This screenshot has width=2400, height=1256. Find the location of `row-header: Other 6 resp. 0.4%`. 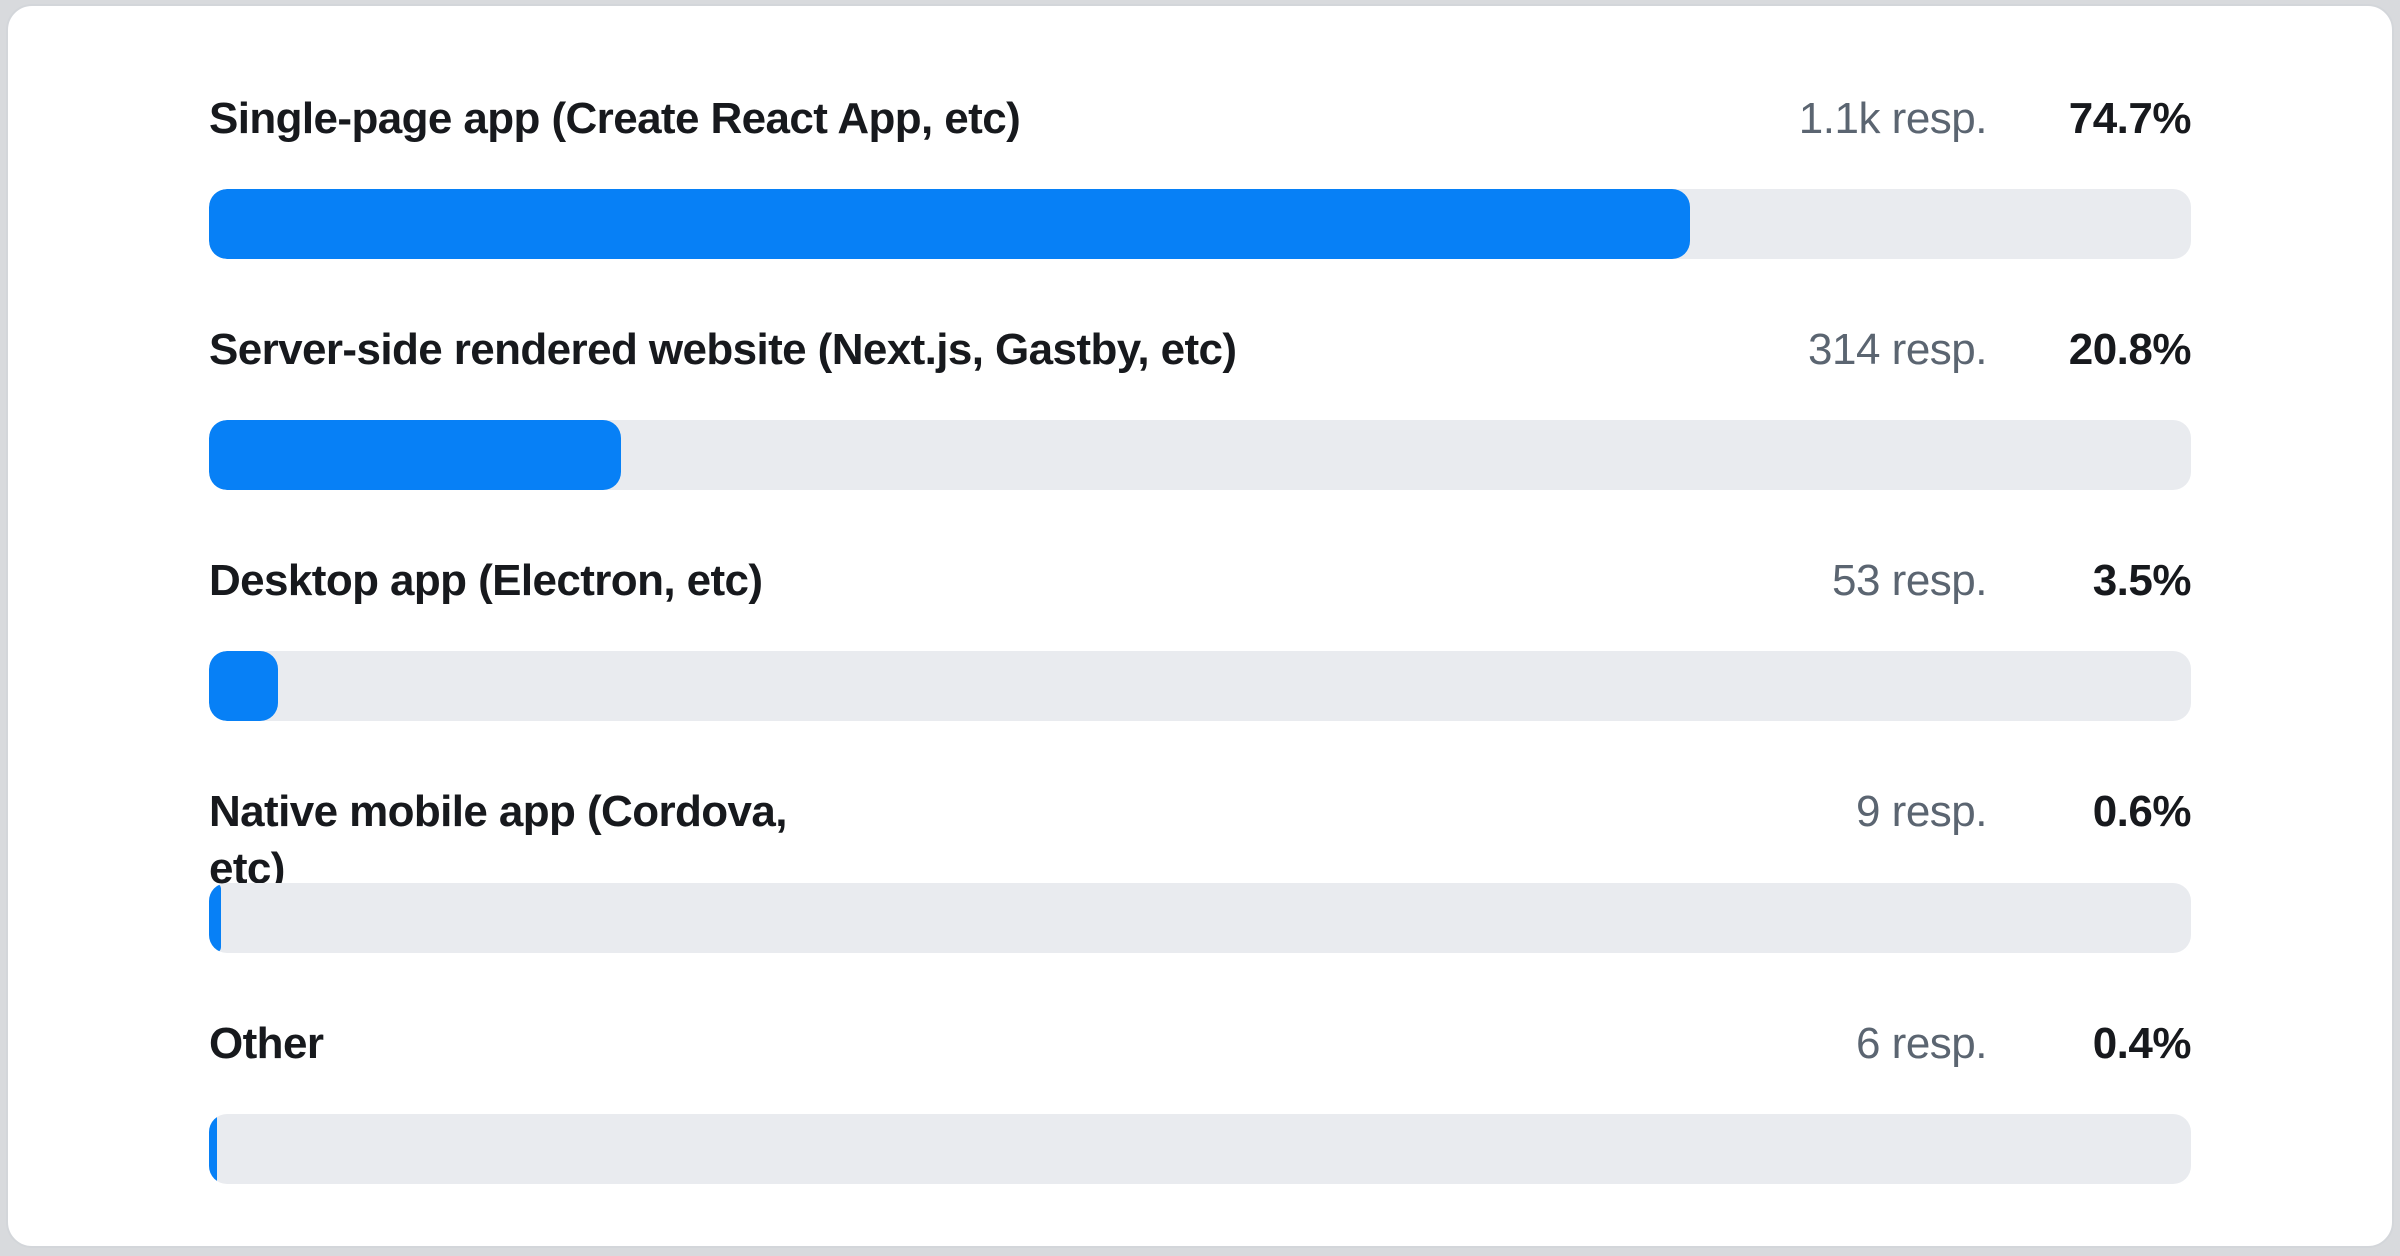

row-header: Other 6 resp. 0.4% is located at coordinates (1200, 1043).